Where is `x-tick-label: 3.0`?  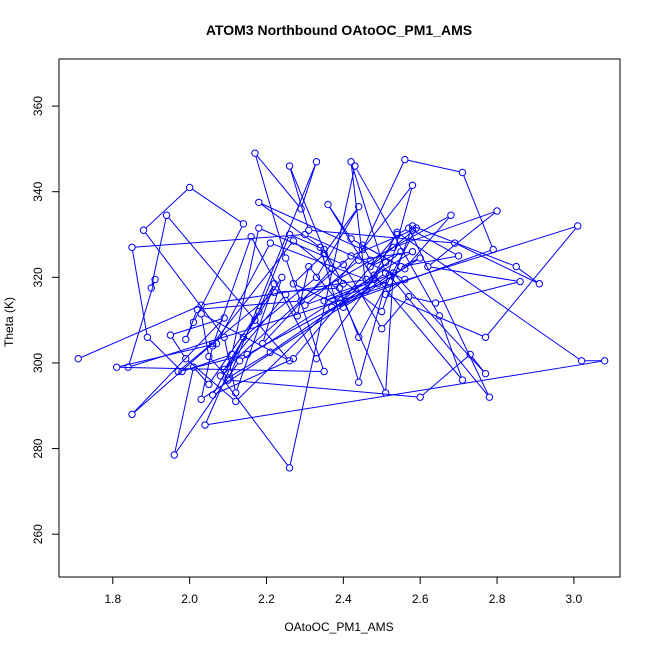 x-tick-label: 3.0 is located at coordinates (574, 599).